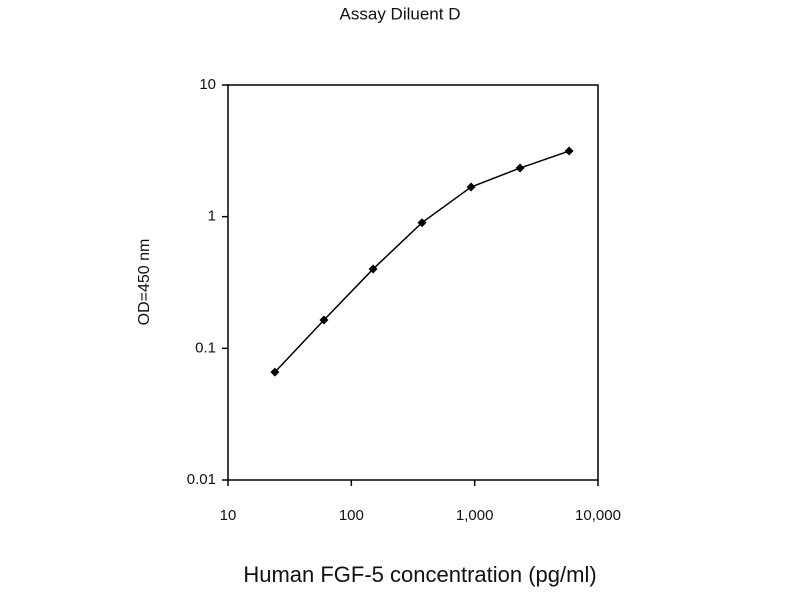 The width and height of the screenshot is (800, 605). I want to click on y-tick-label: 1, so click(212, 216).